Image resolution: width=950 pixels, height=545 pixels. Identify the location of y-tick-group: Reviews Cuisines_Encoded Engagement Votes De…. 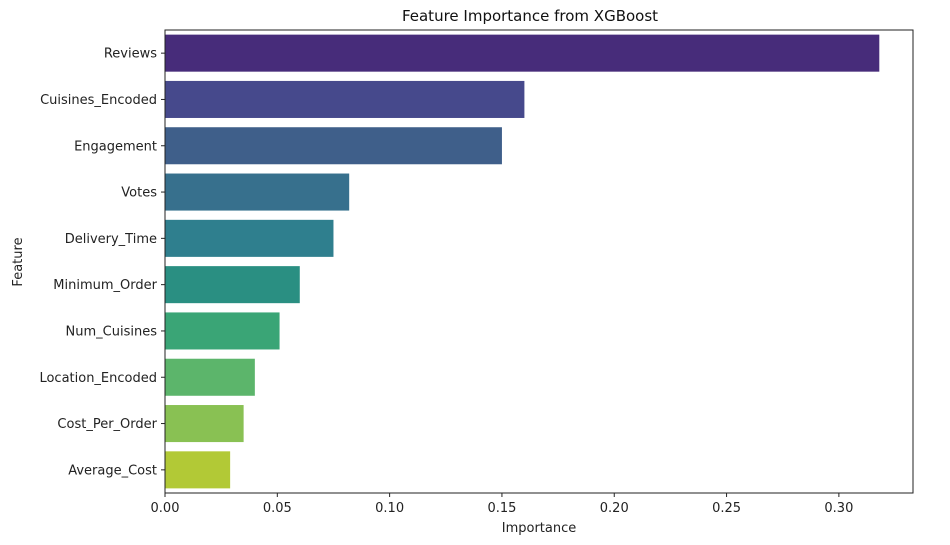
(102, 262).